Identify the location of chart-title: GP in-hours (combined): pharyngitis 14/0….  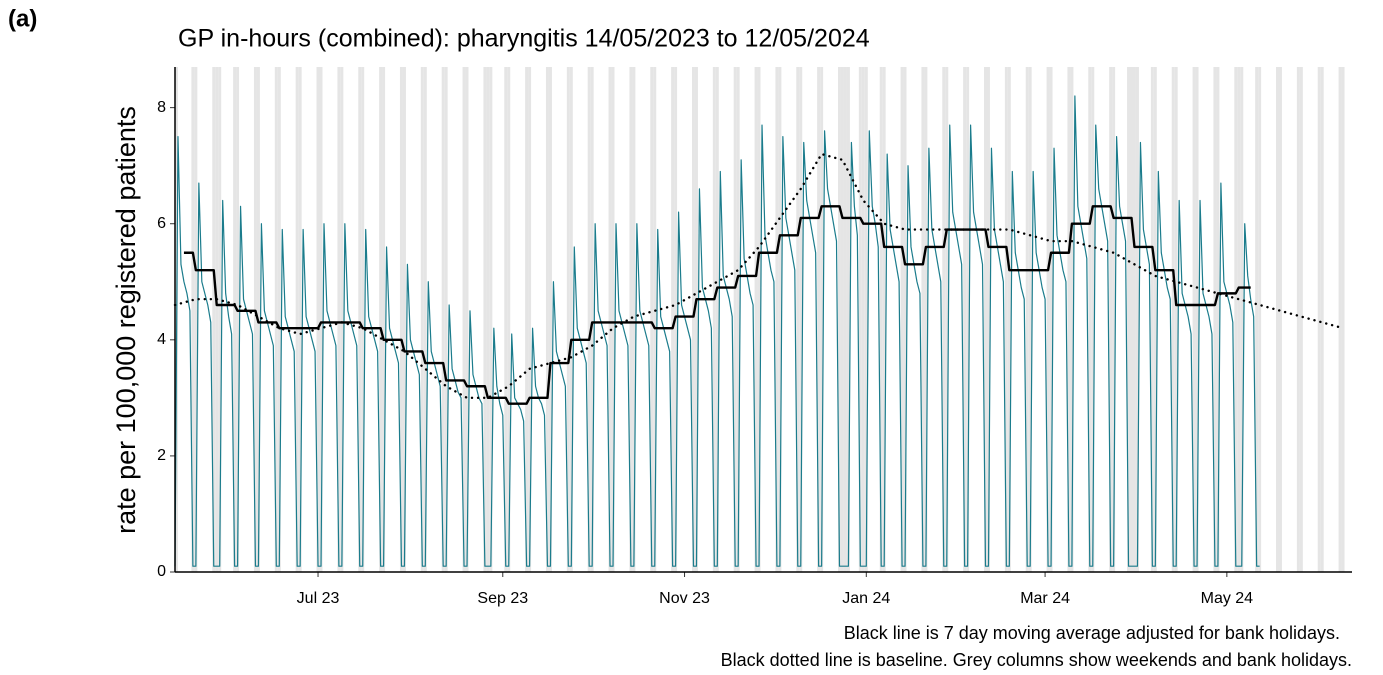
(524, 39).